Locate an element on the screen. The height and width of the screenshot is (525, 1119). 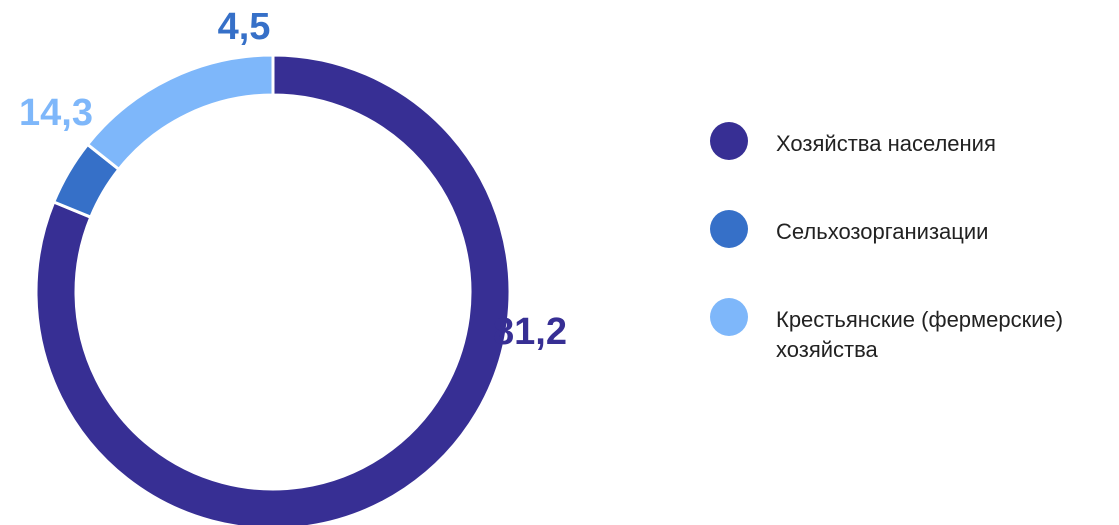
legend-label-farms: Крестьянские (фермерские) хозяйства is located at coordinates (920, 334).